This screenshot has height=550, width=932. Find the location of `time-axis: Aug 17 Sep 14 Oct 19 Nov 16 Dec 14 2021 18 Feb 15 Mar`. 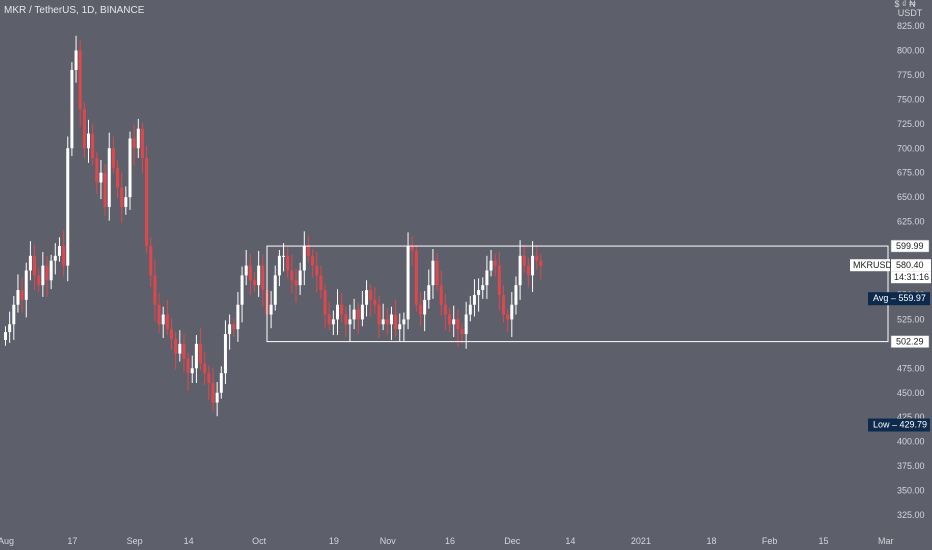

time-axis: Aug 17 Sep 14 Oct 19 Nov 16 Dec 14 2021 18 Feb 15 Mar is located at coordinates (447, 541).